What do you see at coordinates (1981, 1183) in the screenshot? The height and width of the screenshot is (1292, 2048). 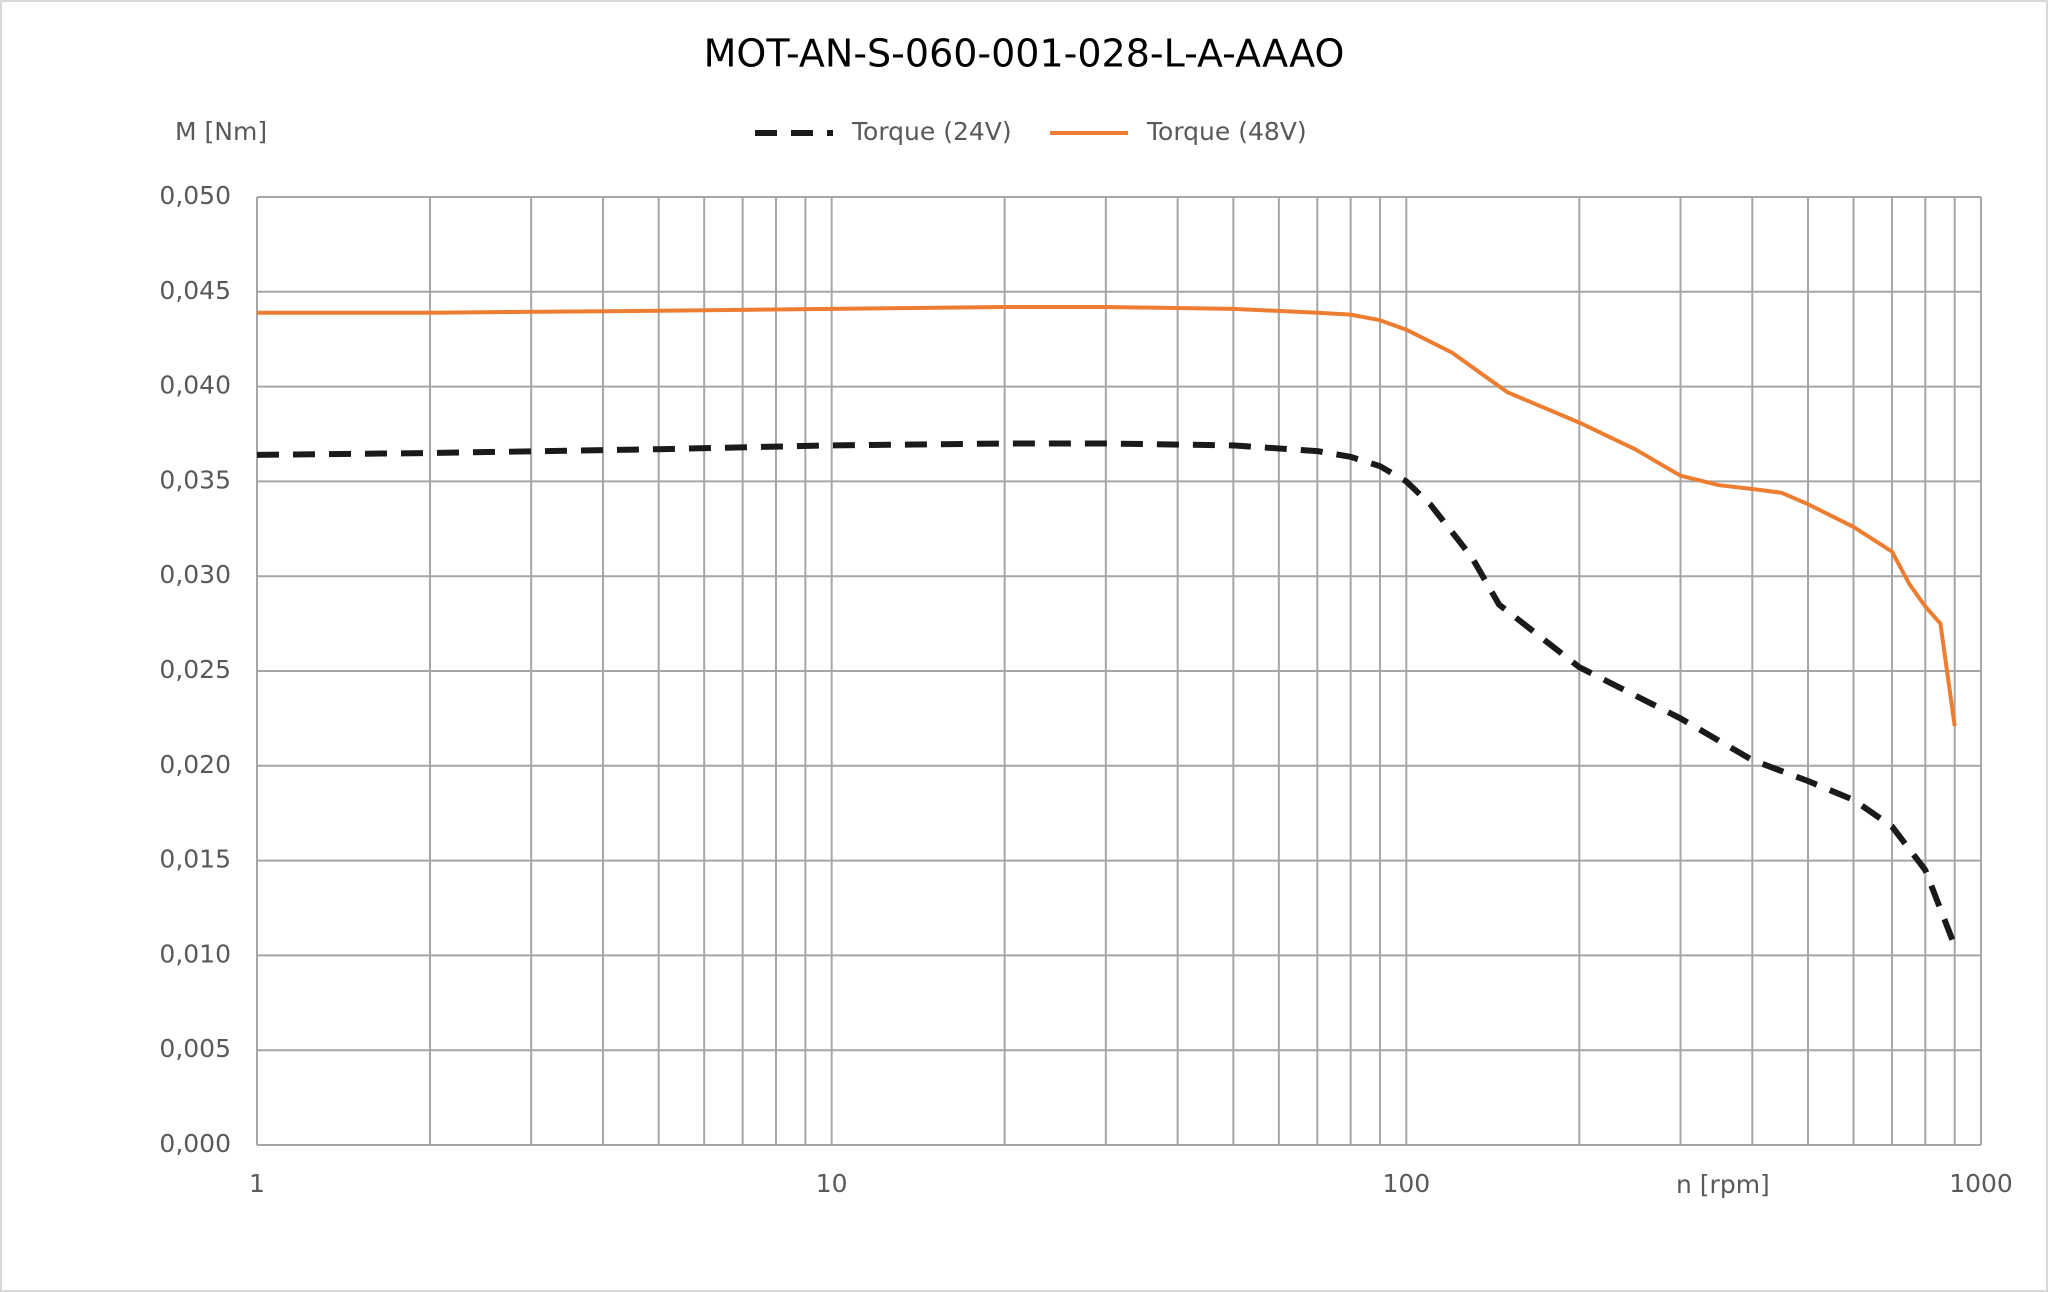 I see `x-tick-label: 1000` at bounding box center [1981, 1183].